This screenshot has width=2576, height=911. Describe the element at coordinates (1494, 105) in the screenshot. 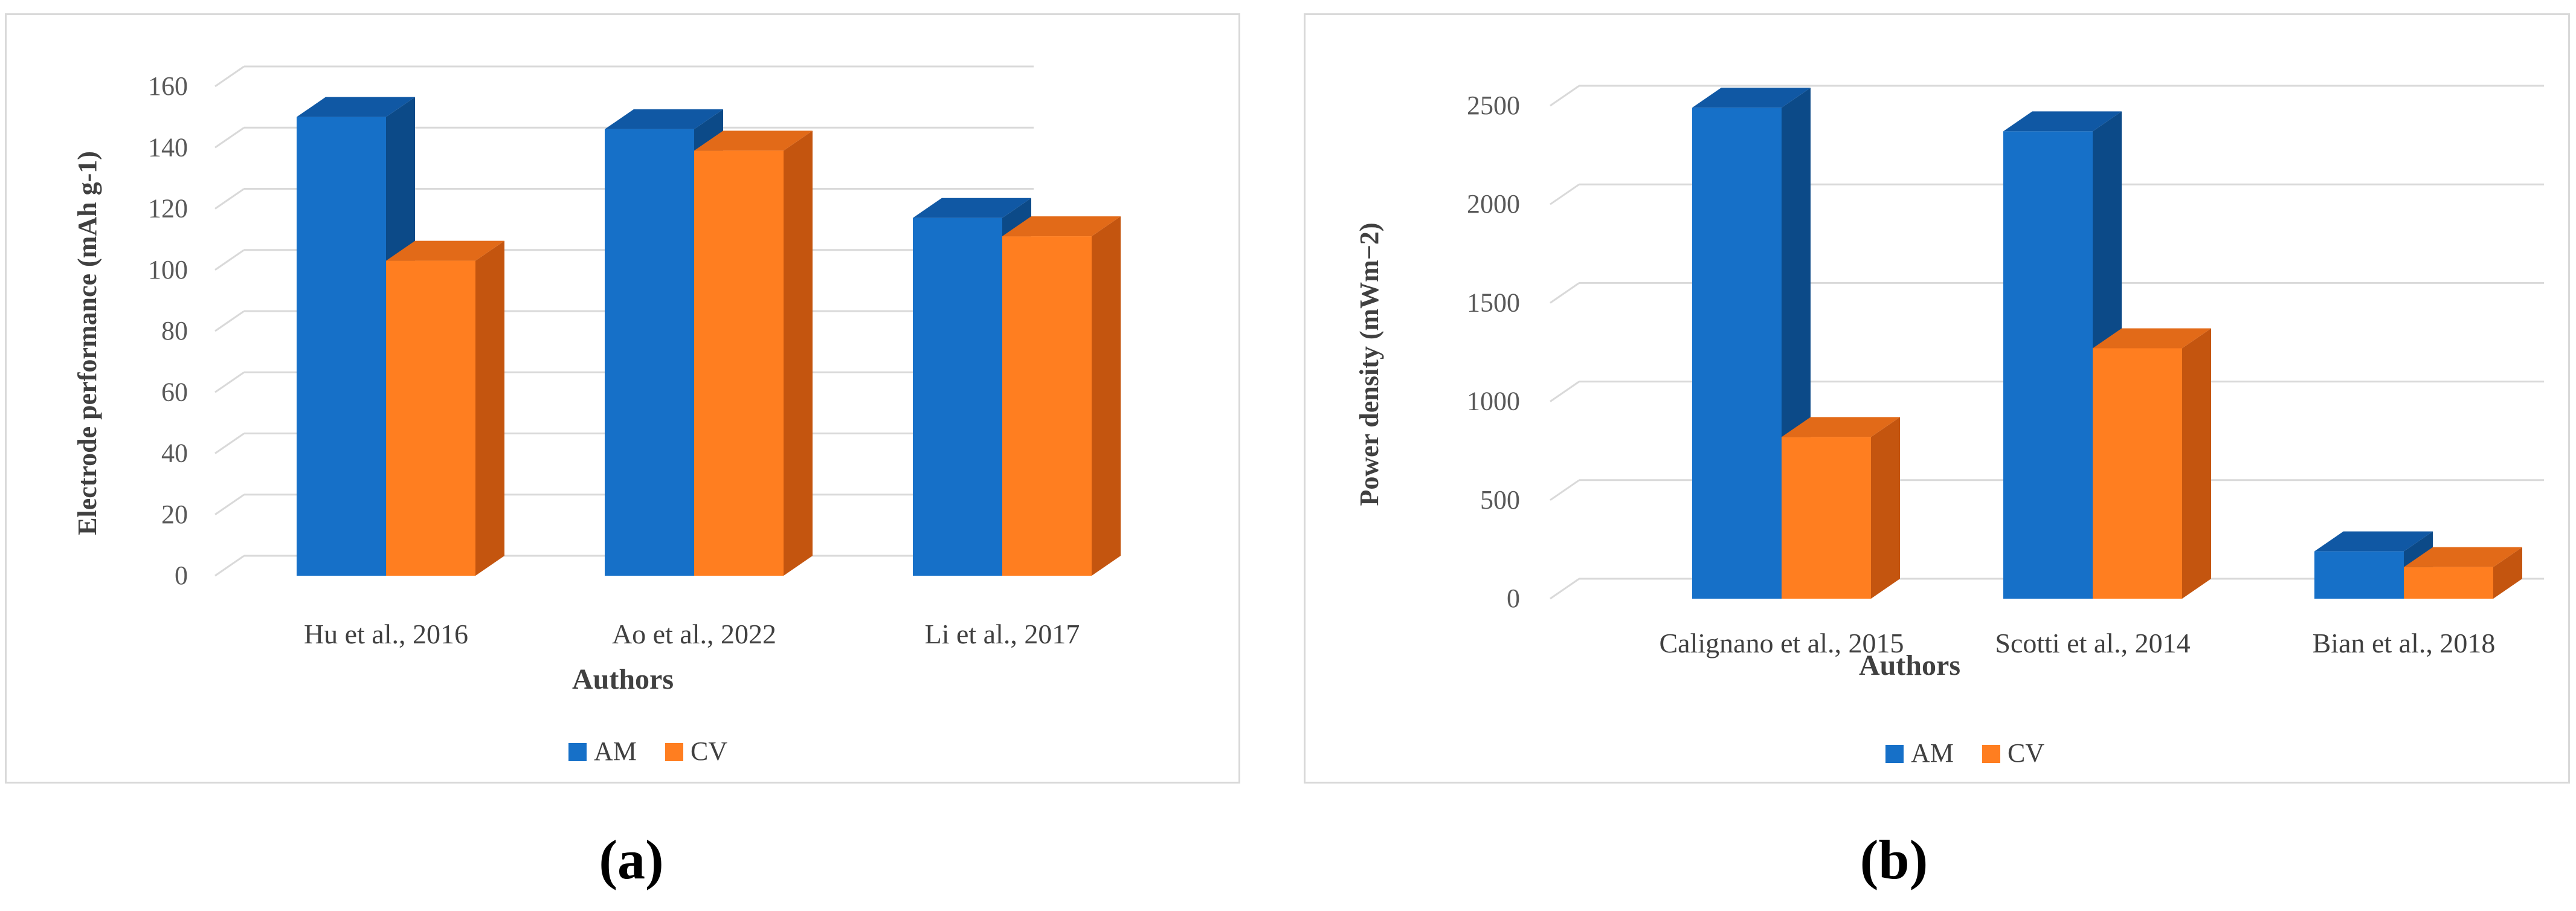

I see `y-tick-label: 2500` at that location.